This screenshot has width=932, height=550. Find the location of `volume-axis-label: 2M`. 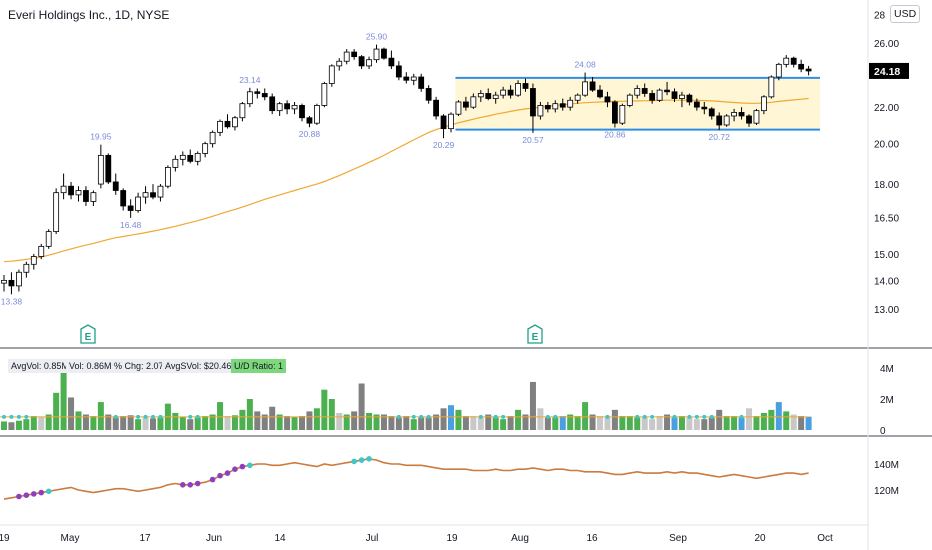

volume-axis-label: 2M is located at coordinates (887, 400).